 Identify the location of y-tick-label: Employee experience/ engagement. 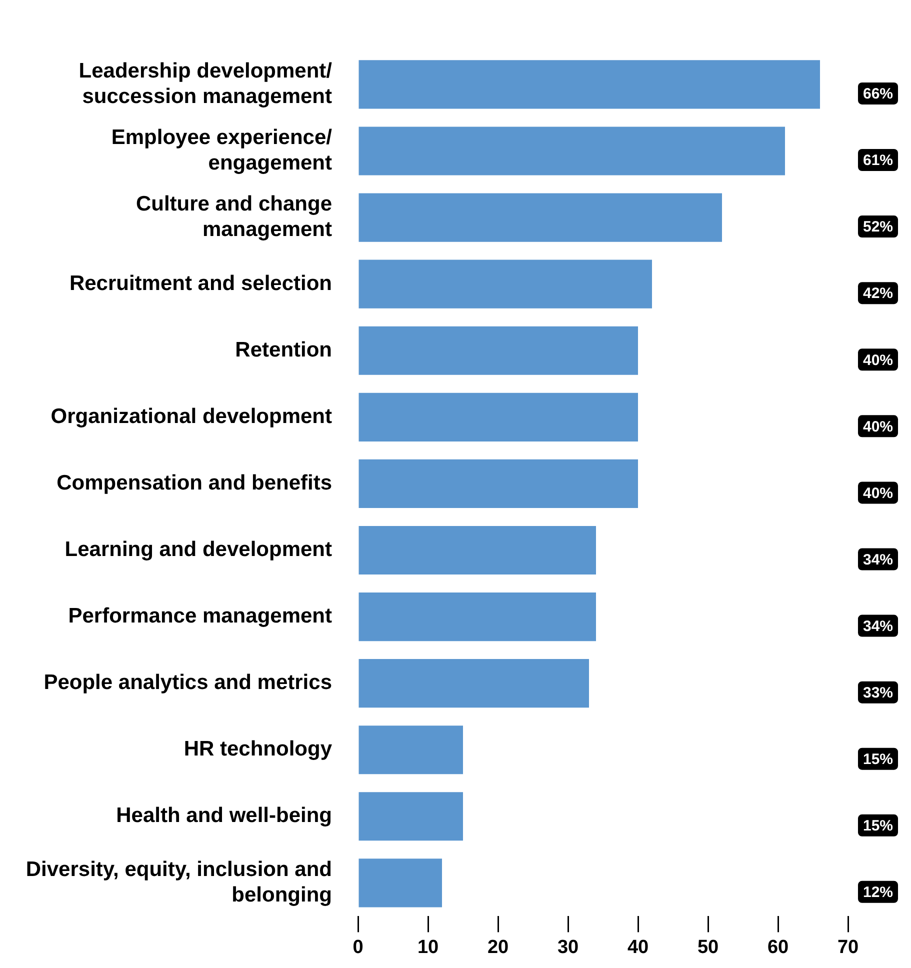
(221, 150).